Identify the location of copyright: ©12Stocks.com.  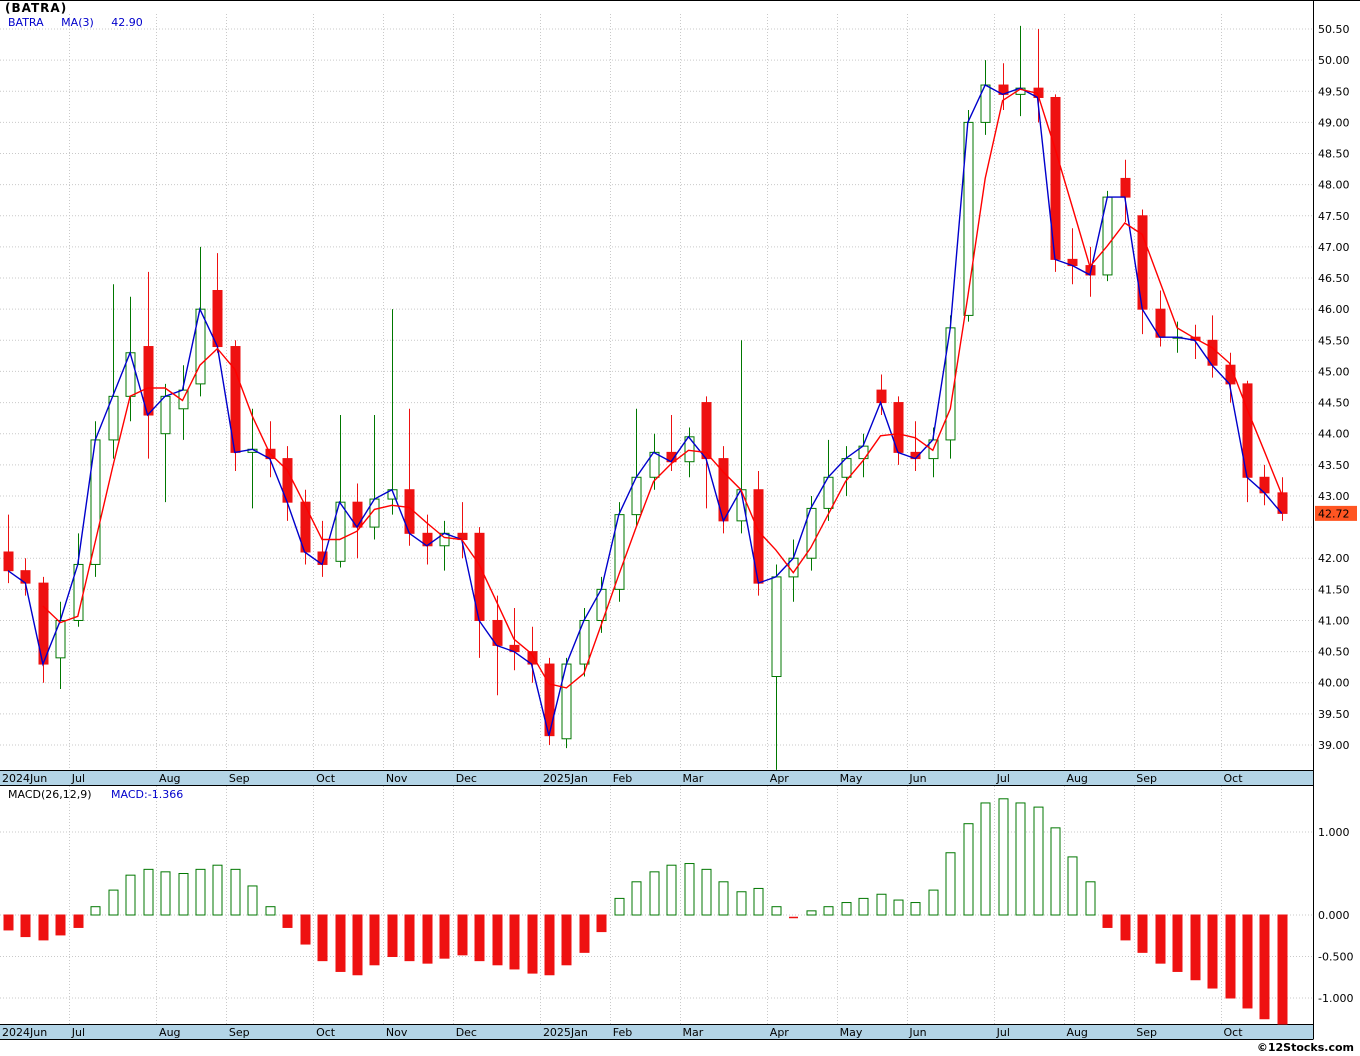
(1305, 1047).